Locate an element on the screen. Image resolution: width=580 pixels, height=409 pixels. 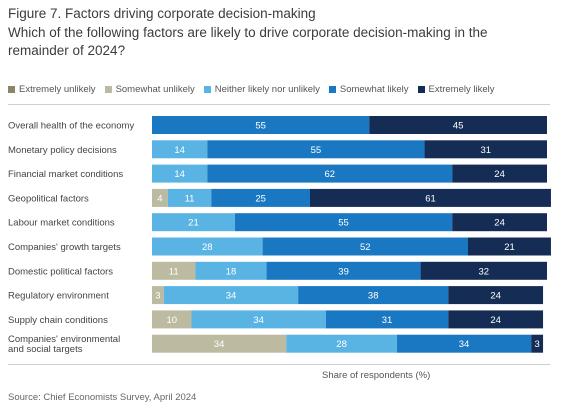
bar-value-label: 18 is located at coordinates (231, 271).